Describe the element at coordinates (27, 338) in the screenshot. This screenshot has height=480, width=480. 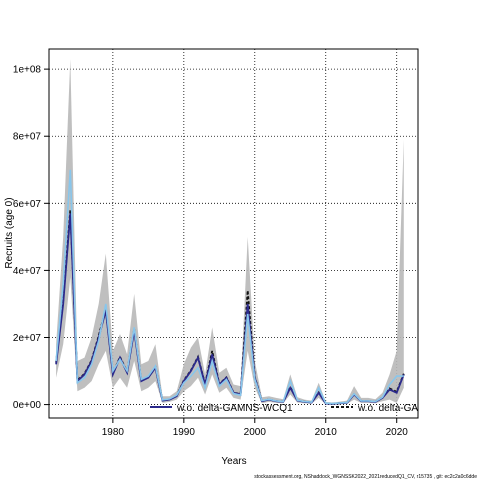
I see `y-tick-label: 2e+07` at that location.